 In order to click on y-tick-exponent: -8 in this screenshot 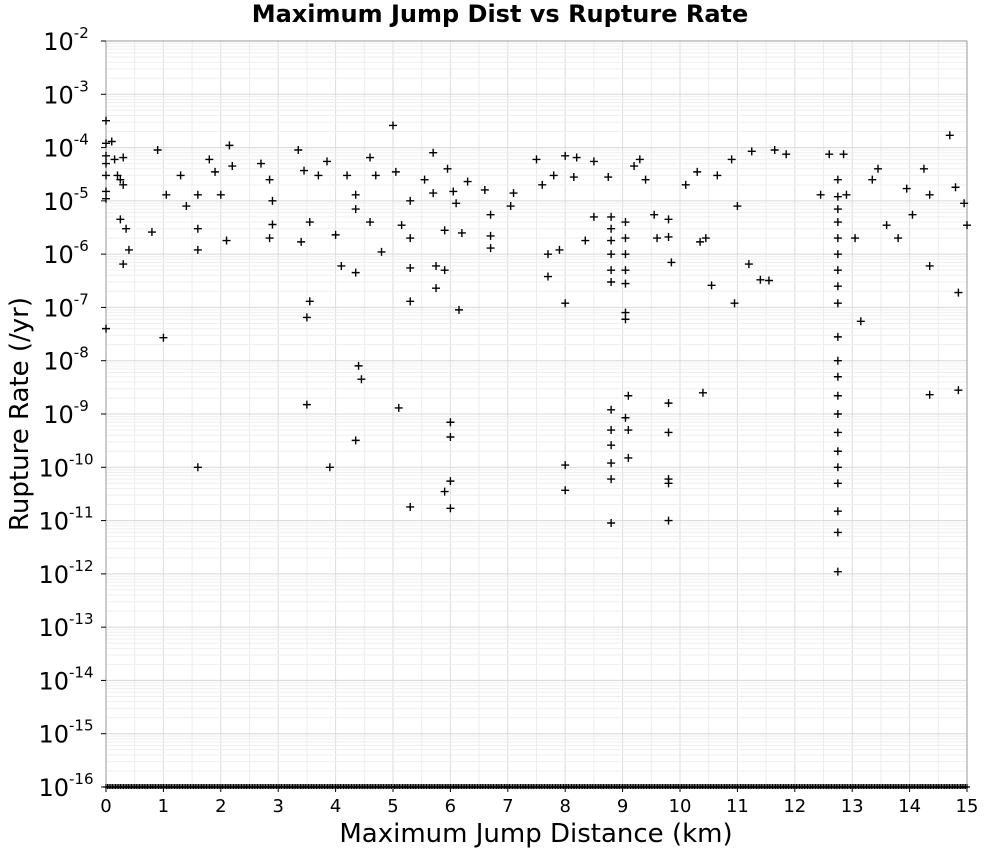, I will do `click(81, 353)`.